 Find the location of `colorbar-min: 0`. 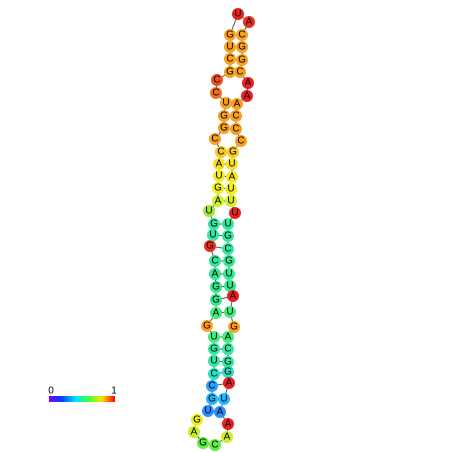

colorbar-min: 0 is located at coordinates (51, 391).